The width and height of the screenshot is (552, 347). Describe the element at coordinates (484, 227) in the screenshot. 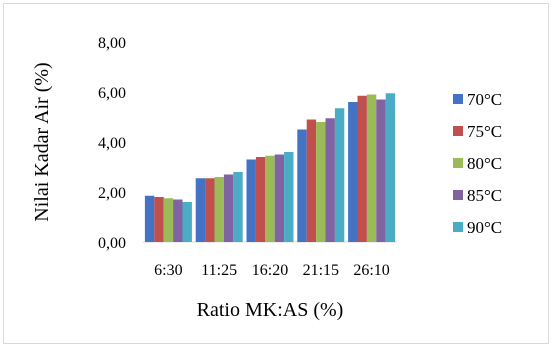

I see `legend-label: 90°C` at that location.